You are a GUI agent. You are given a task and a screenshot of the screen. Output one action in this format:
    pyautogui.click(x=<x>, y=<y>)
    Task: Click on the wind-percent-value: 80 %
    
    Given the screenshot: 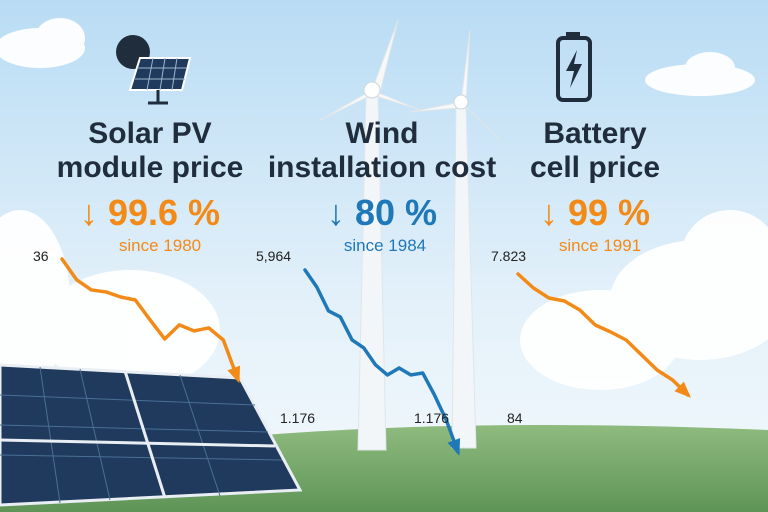 What is the action you would take?
    pyautogui.click(x=396, y=212)
    